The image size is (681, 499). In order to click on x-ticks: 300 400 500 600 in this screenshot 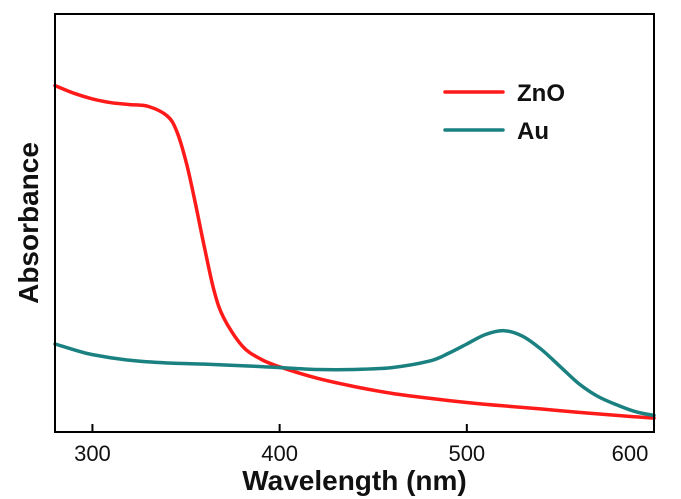, I will do `click(364, 445)`.